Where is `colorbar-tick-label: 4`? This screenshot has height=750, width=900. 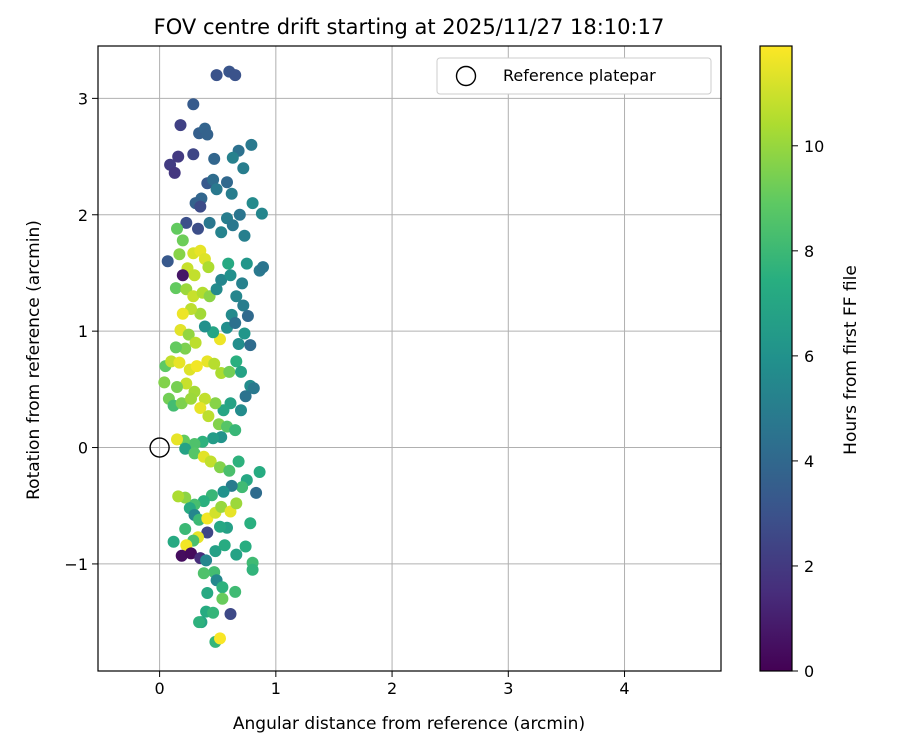 colorbar-tick-label: 4 is located at coordinates (809, 461).